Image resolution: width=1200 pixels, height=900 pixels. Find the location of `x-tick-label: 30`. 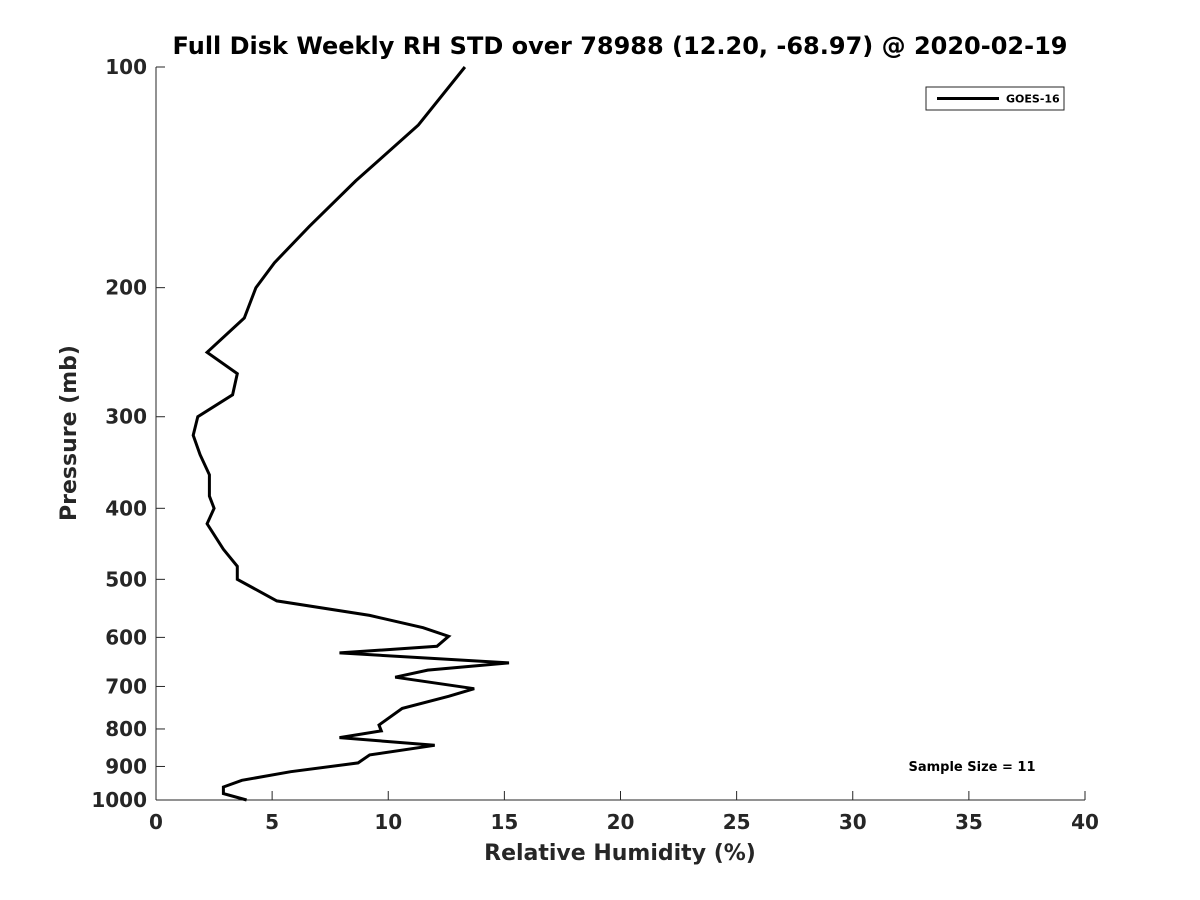

x-tick-label: 30 is located at coordinates (853, 822).